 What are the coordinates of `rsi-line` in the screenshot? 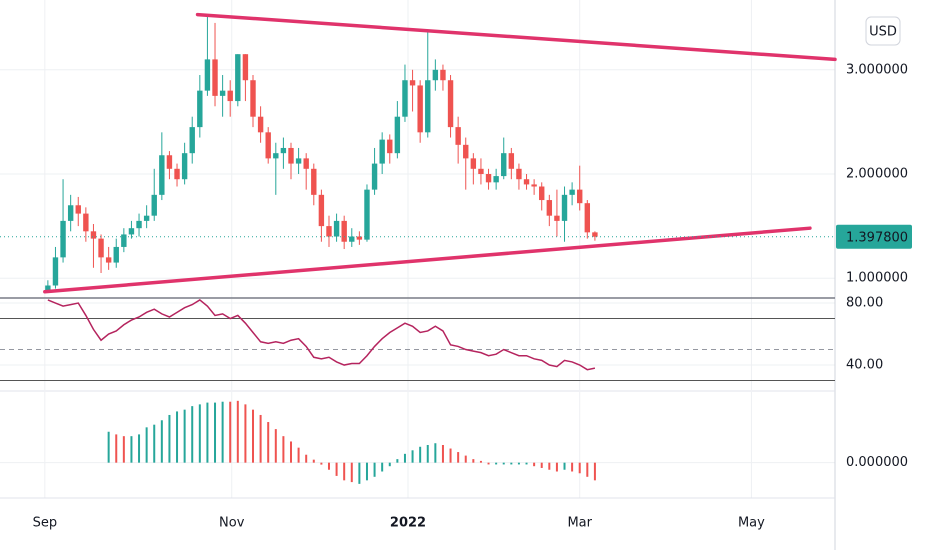 It's located at (321, 335).